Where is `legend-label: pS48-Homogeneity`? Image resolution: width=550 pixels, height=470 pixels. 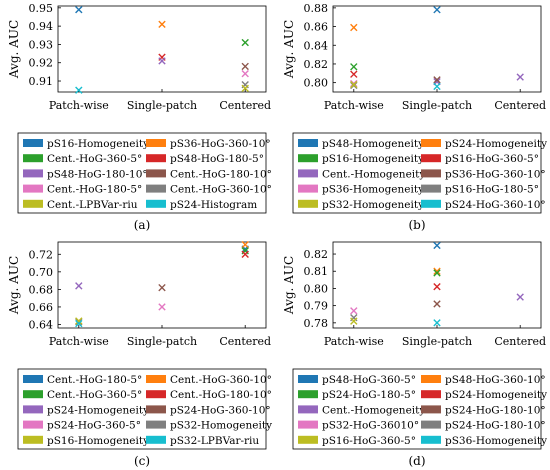 legend-label: pS48-Homogeneity is located at coordinates (373, 144).